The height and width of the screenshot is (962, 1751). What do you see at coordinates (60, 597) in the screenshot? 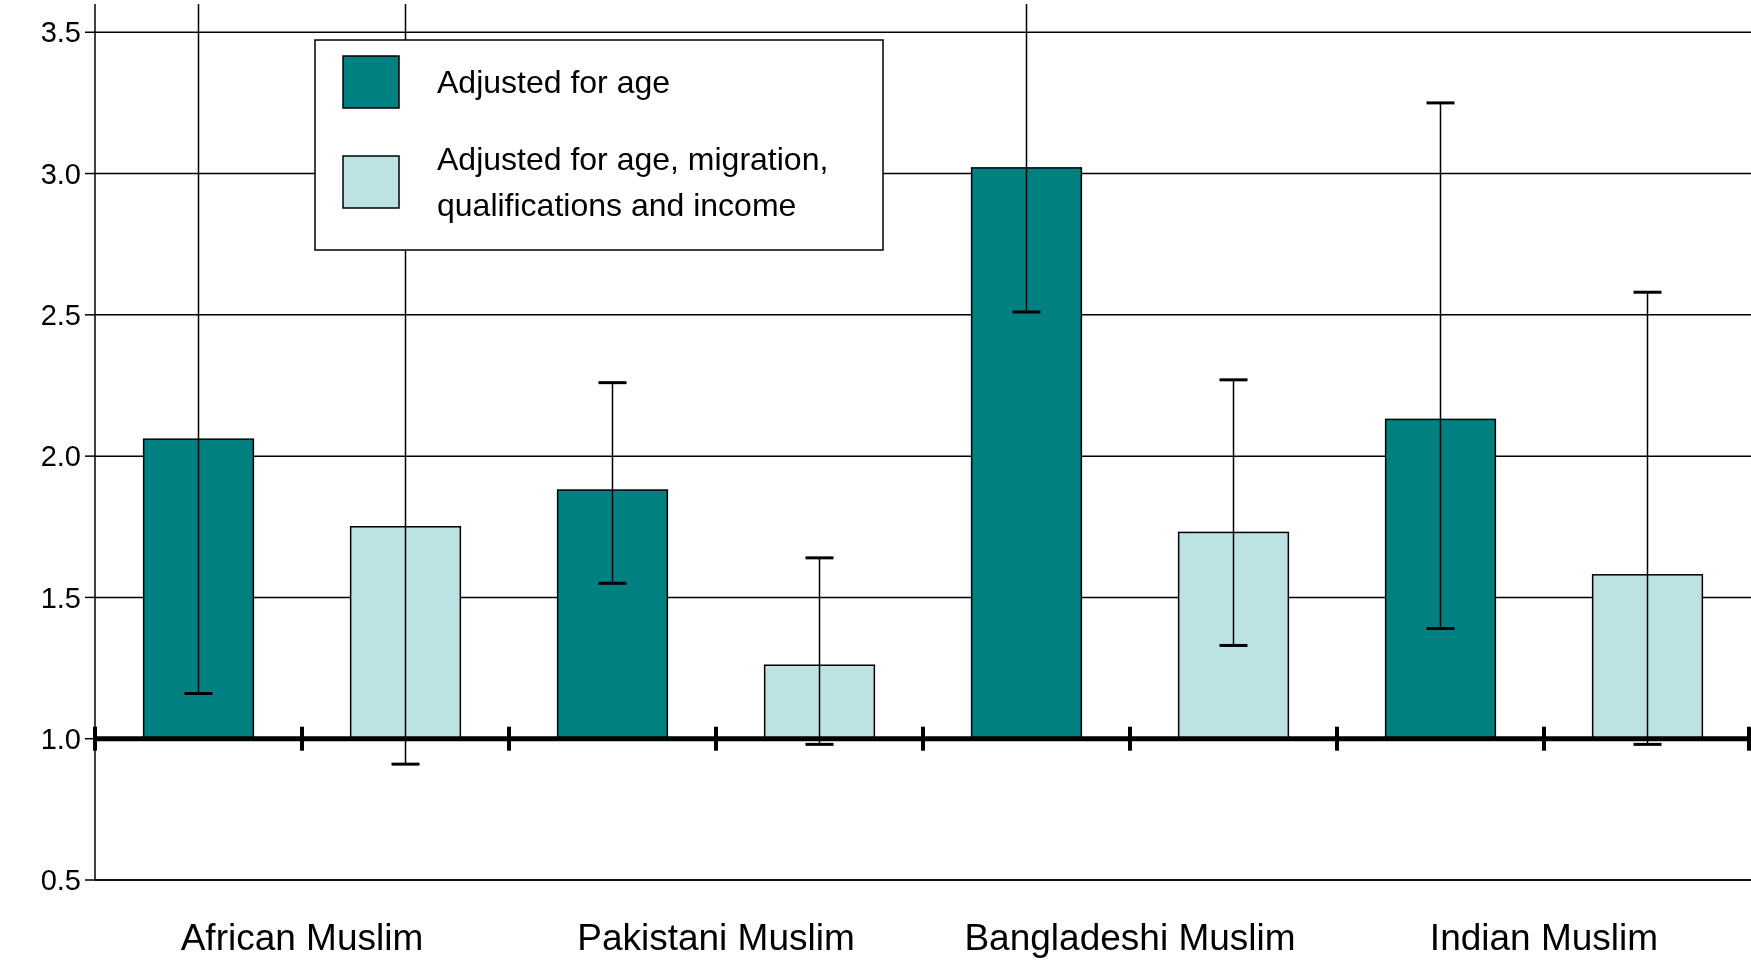
I see `y-tick-label: 1.5` at bounding box center [60, 597].